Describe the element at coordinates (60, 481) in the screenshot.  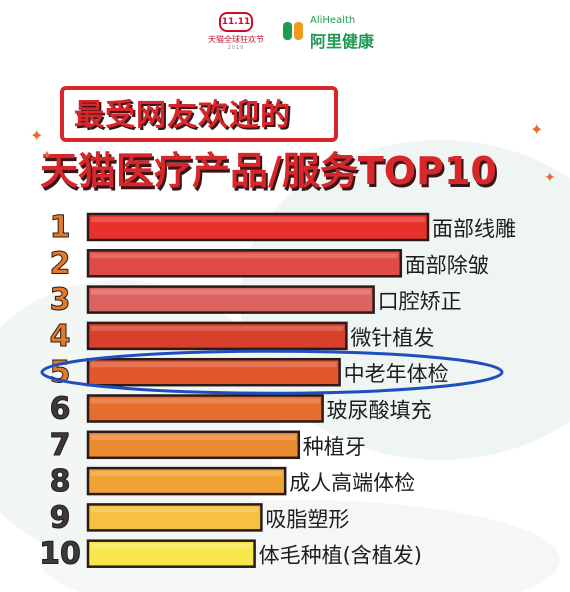
I see `rank-label: 8` at that location.